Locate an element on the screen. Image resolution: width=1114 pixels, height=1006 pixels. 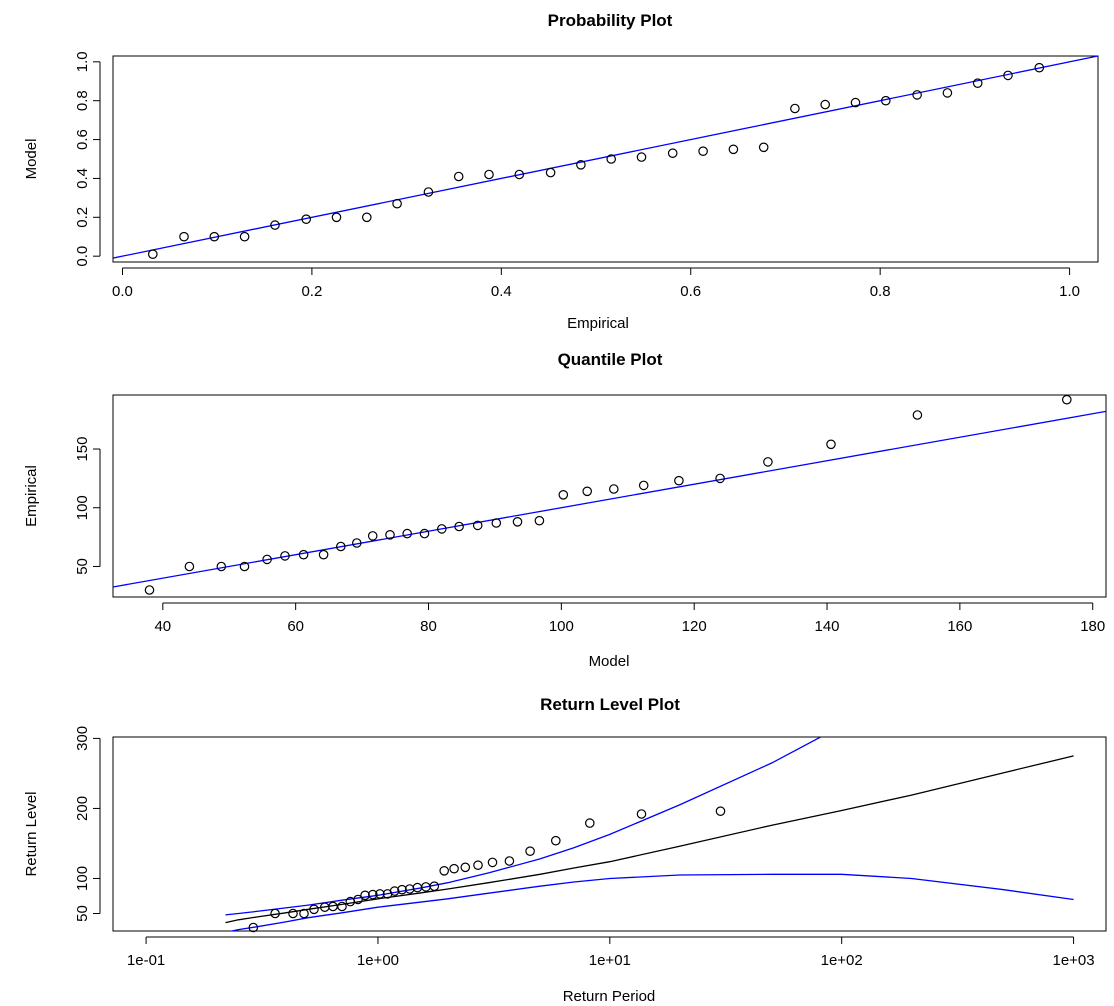
probability-plot-xlabel: Empirical is located at coordinates (598, 323).